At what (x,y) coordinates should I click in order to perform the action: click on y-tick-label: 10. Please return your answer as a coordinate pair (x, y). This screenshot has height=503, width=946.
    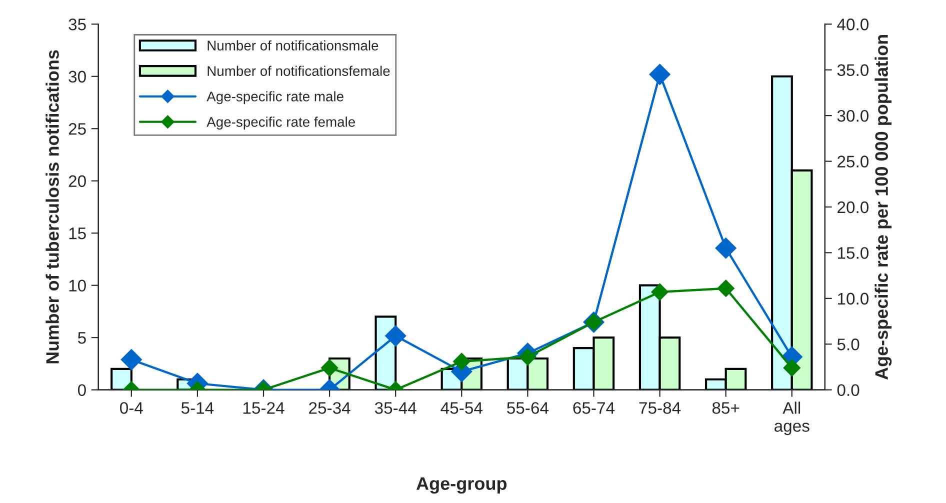
    Looking at the image, I should click on (77, 286).